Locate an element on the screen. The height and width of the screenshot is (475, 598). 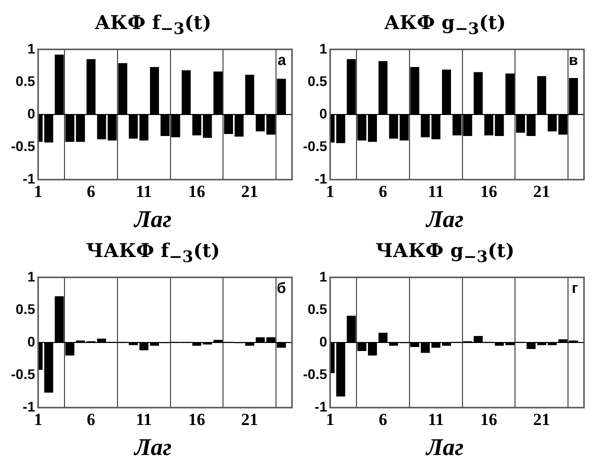
annotation: г is located at coordinates (575, 289).